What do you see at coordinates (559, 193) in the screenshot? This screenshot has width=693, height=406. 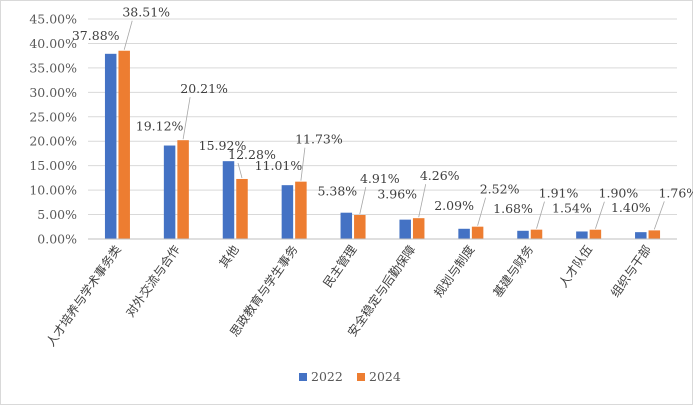 I see `data-label-2024: 1.91%` at bounding box center [559, 193].